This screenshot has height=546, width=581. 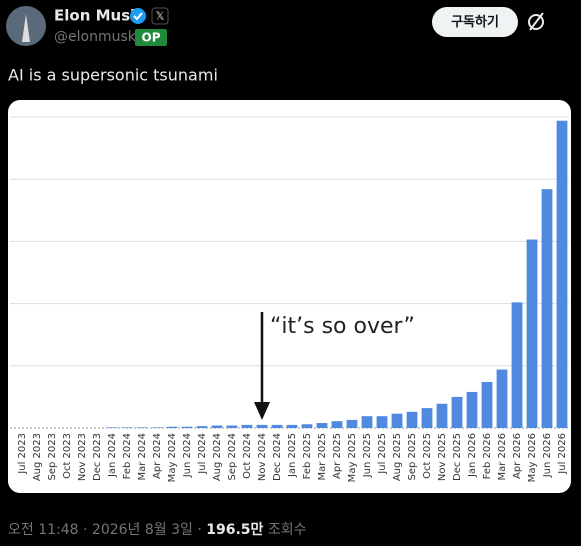 I want to click on views-label: 조회수, so click(x=287, y=530).